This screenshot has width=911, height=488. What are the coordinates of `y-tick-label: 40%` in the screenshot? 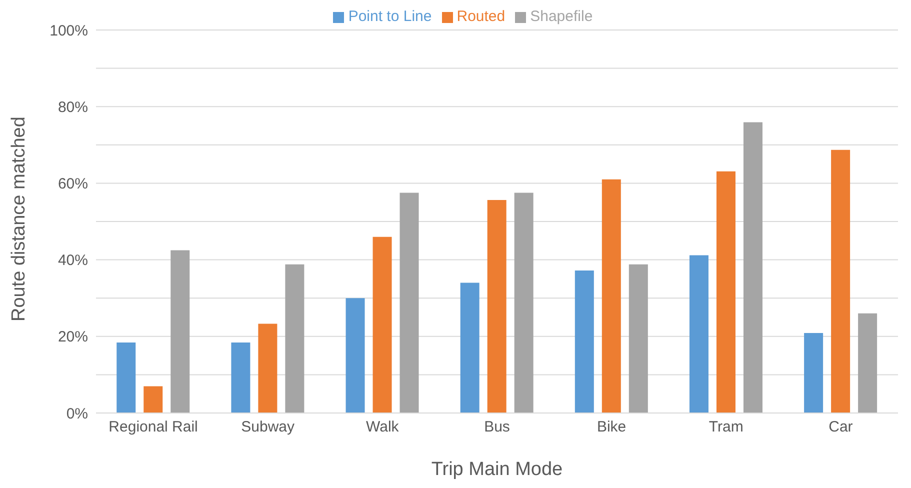 It's located at (73, 261).